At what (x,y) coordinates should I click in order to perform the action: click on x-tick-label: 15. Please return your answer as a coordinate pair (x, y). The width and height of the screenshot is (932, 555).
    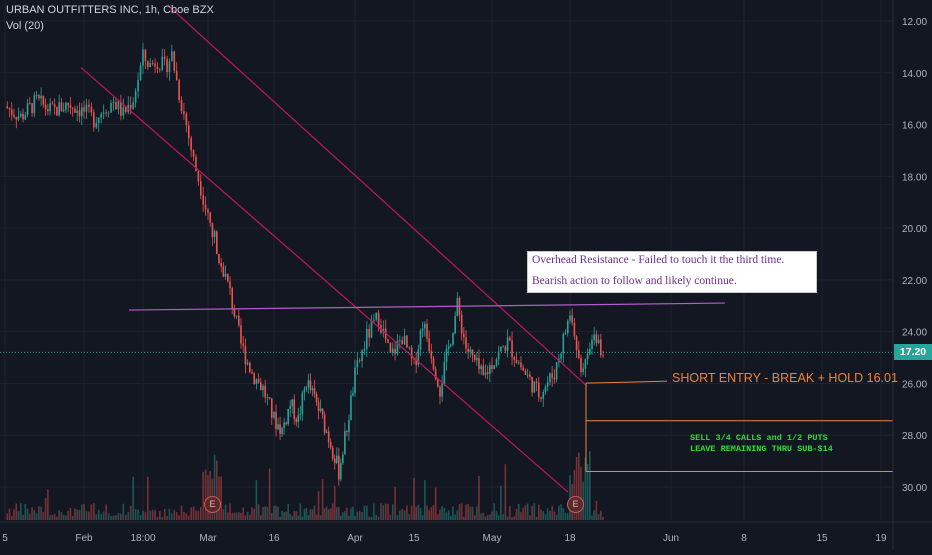
    Looking at the image, I should click on (822, 538).